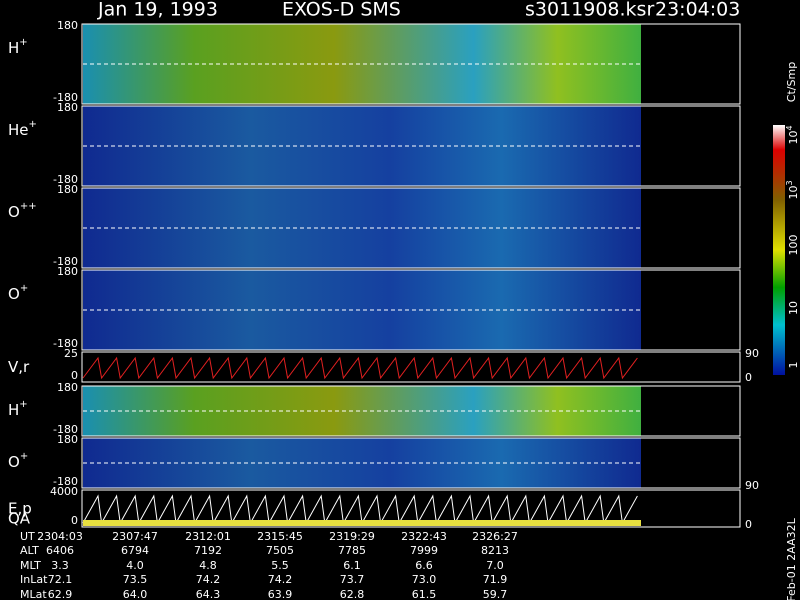  I want to click on file: s3011908.ksr, so click(589, 10).